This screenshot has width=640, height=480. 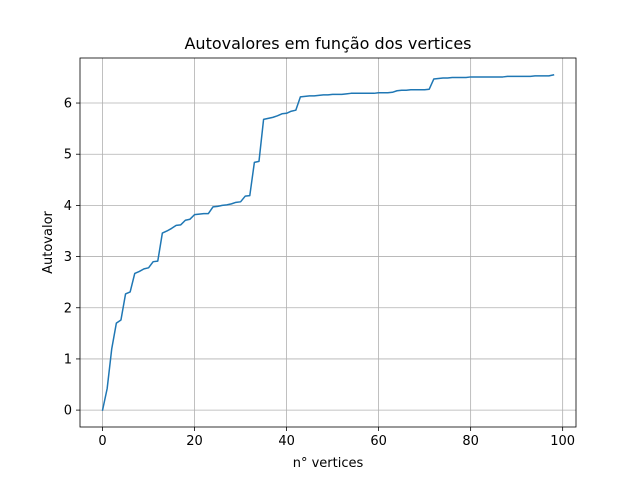 What do you see at coordinates (68, 359) in the screenshot?
I see `y-tick-label: 1` at bounding box center [68, 359].